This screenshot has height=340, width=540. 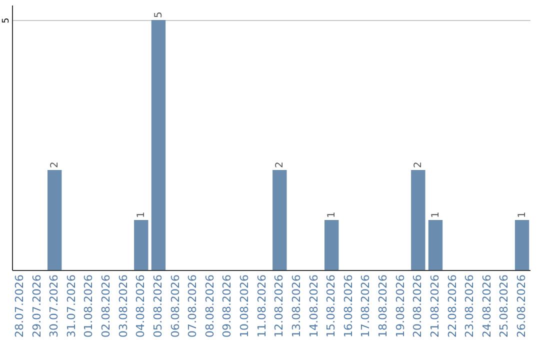 What do you see at coordinates (521, 306) in the screenshot?
I see `x-tick-label: 26.08.2026` at bounding box center [521, 306].